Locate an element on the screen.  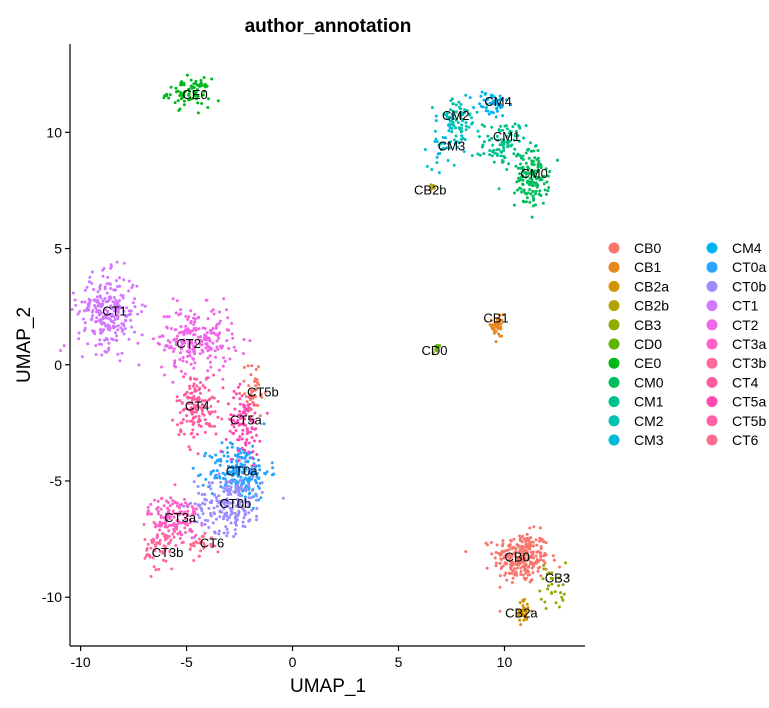
legend-label: CT1 is located at coordinates (745, 306).